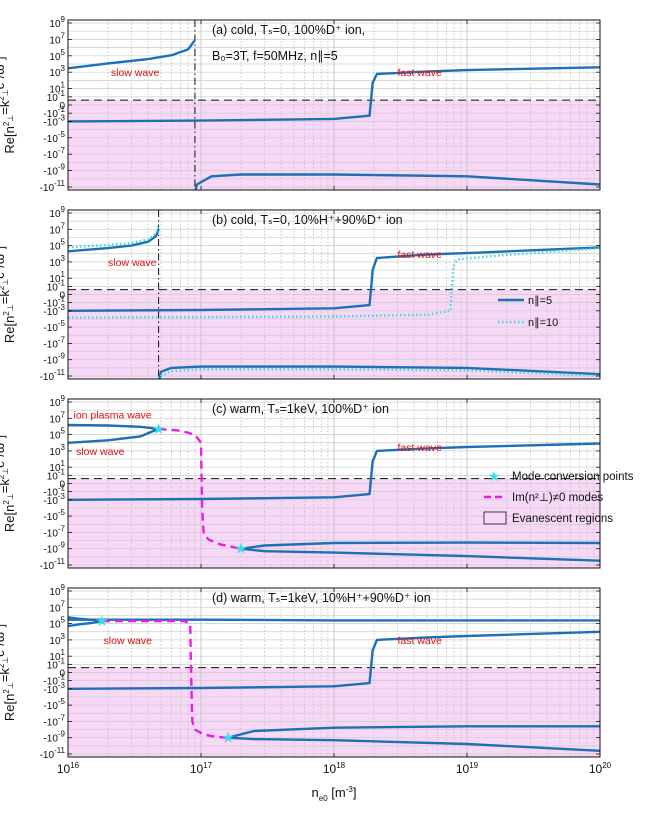 The image size is (654, 817). Describe the element at coordinates (113, 415) in the screenshot. I see `wave-label: ion plasma wave` at that location.